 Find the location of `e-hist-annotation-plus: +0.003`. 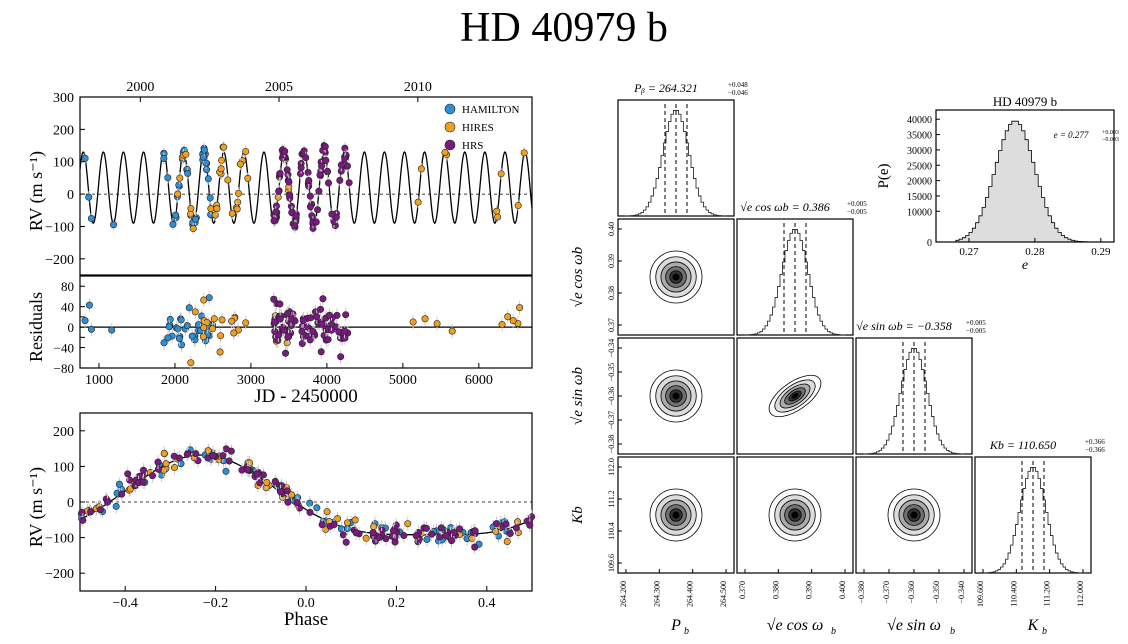

e-hist-annotation-plus: +0.003 is located at coordinates (1110, 133).